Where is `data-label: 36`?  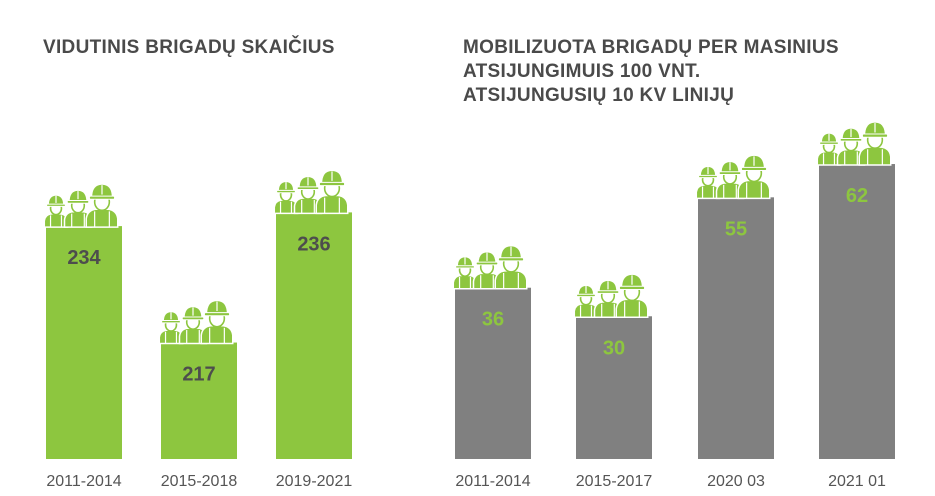
data-label: 36 is located at coordinates (493, 320).